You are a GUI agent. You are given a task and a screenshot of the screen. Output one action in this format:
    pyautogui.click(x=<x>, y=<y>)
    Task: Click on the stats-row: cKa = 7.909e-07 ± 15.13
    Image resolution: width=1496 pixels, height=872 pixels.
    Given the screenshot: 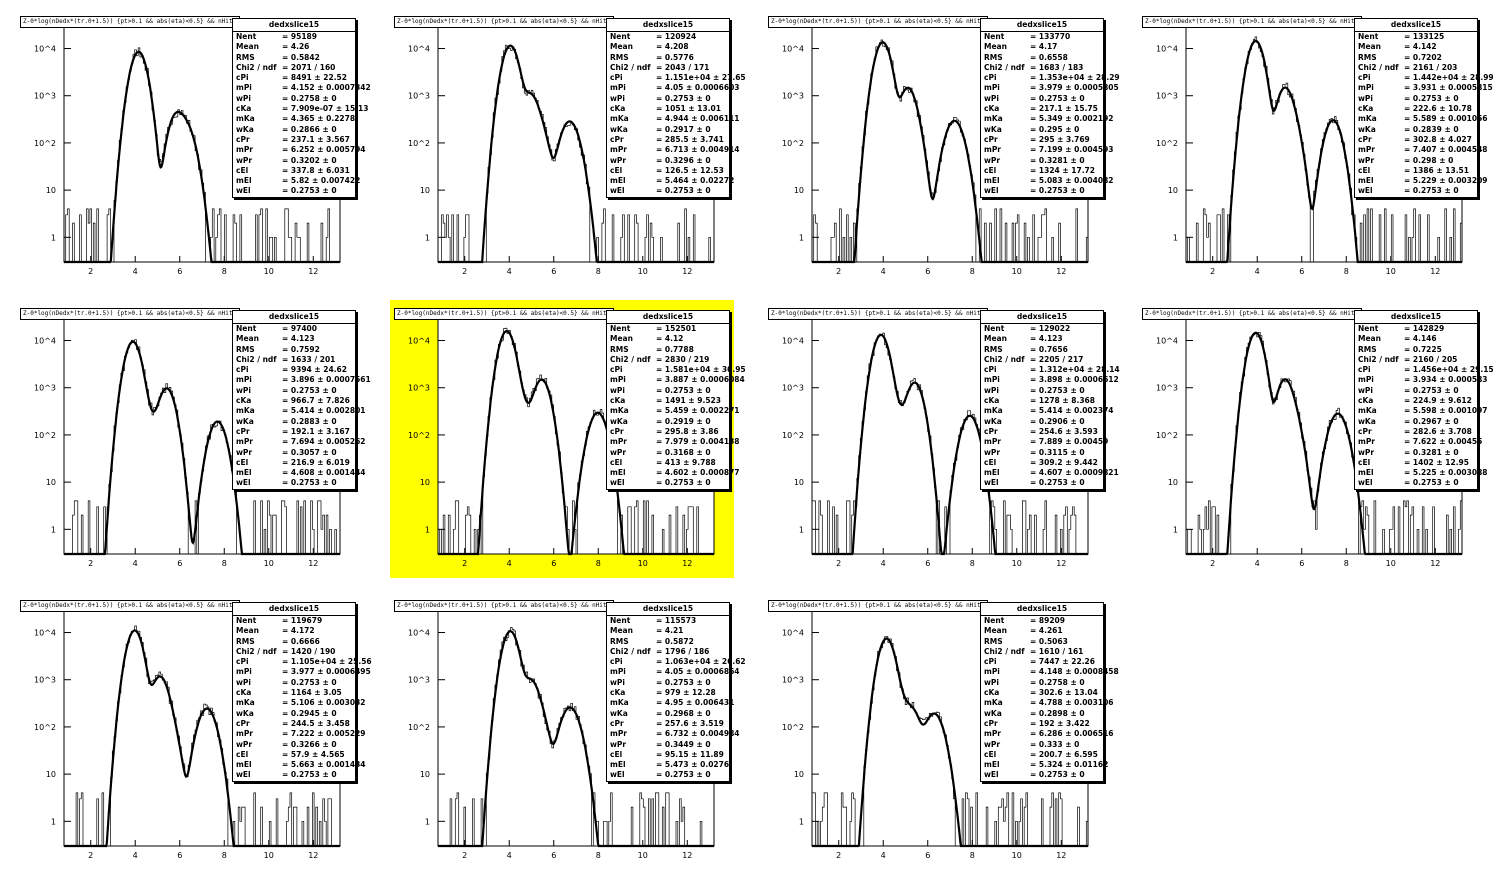 What is the action you would take?
    pyautogui.click(x=300, y=109)
    